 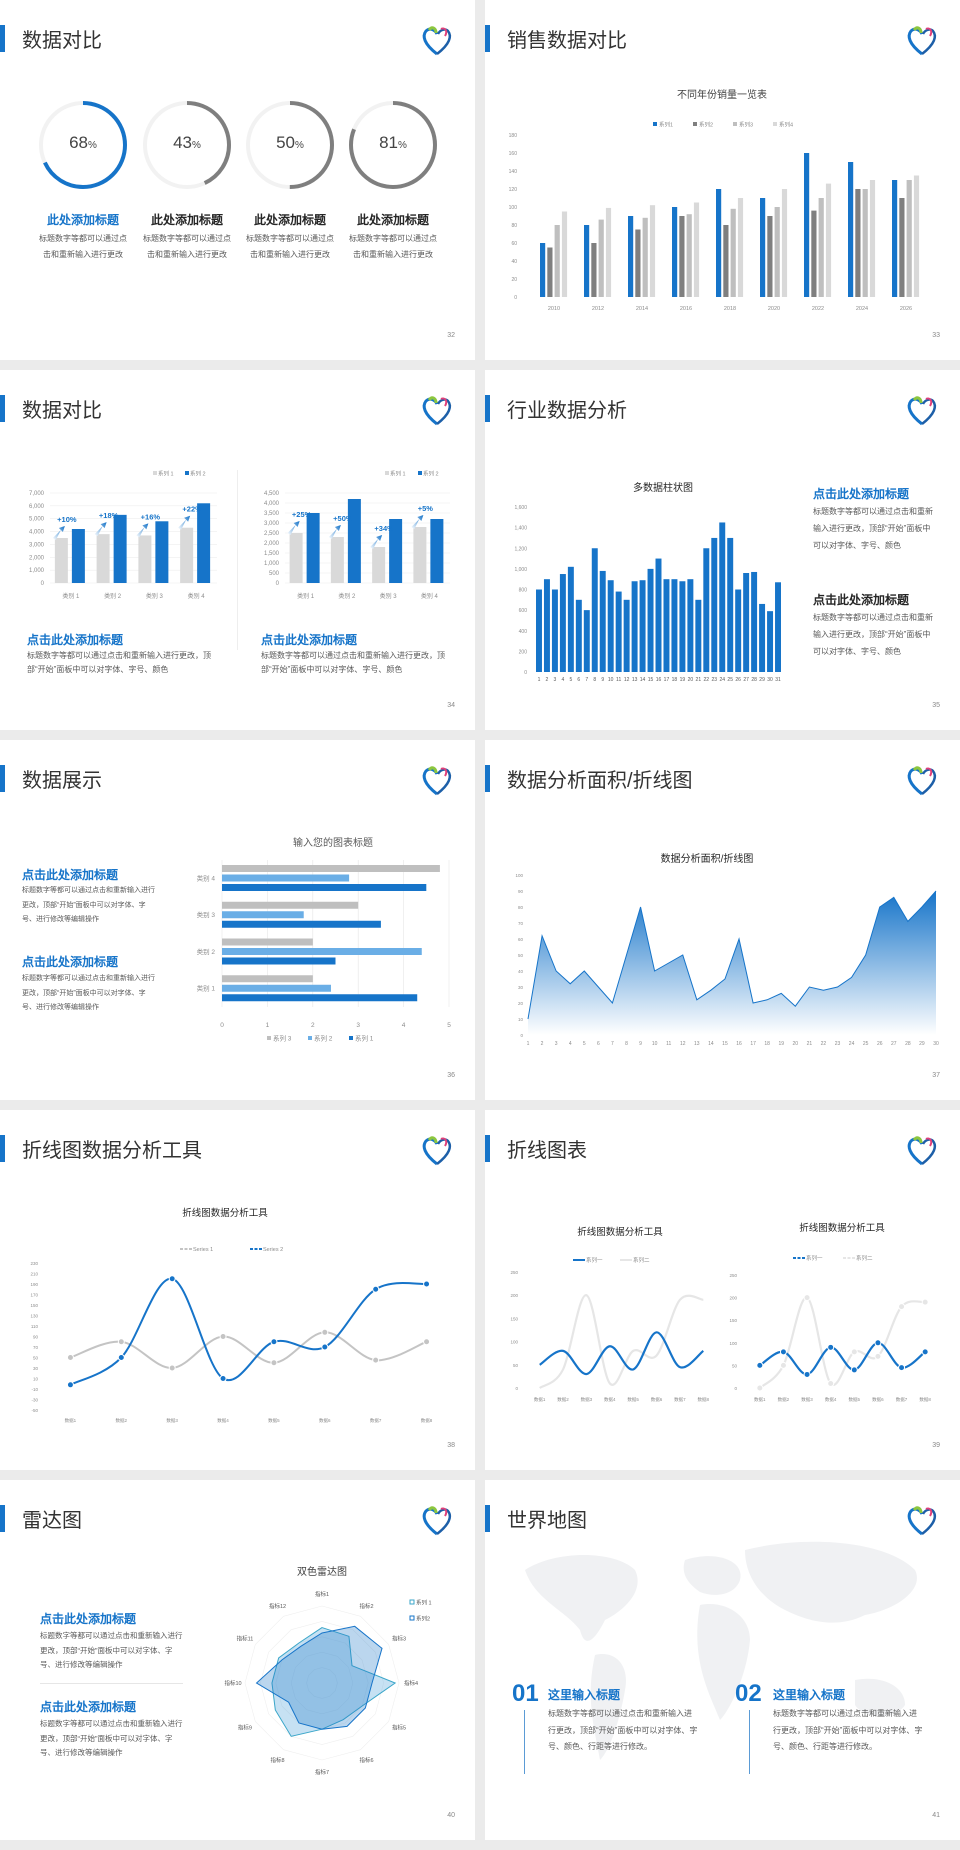 I want to click on legend-label: 系列 1, so click(x=424, y=1603).